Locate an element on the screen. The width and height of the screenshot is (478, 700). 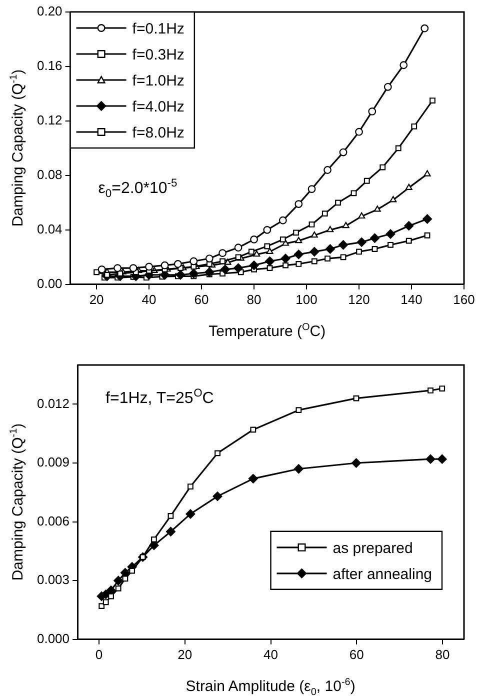
y-tick-label: 0.08 is located at coordinates (49, 174).